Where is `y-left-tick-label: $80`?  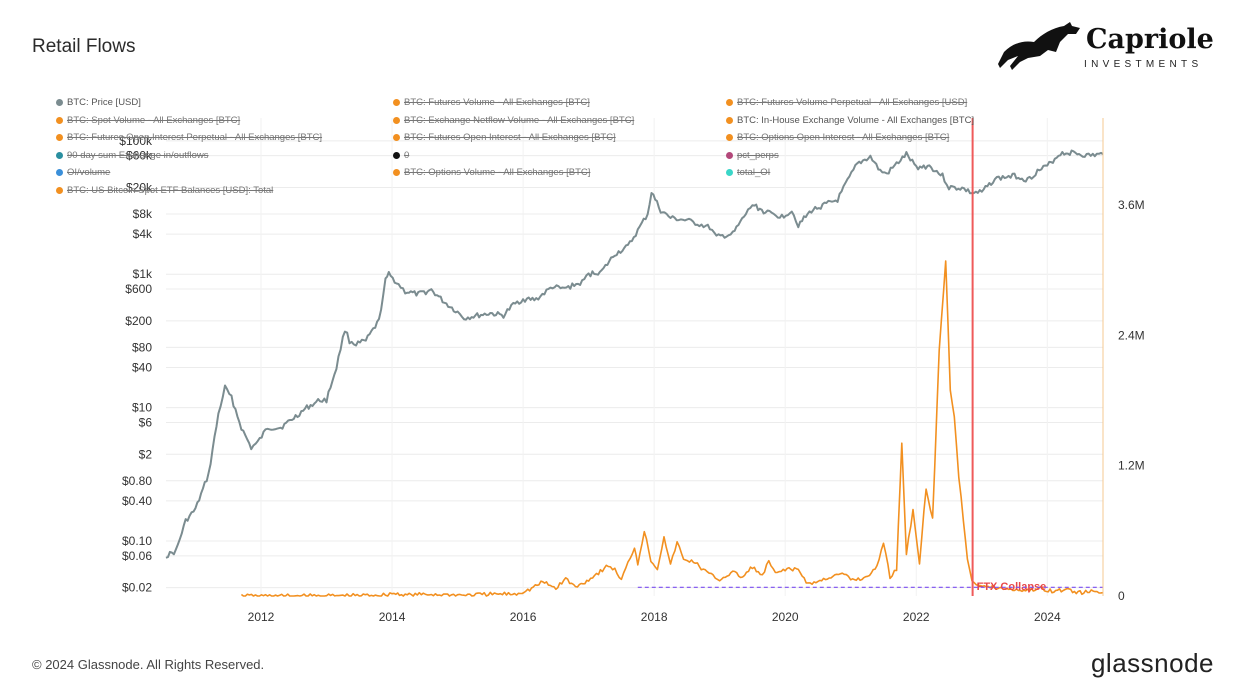
y-left-tick-label: $80 is located at coordinates (142, 347).